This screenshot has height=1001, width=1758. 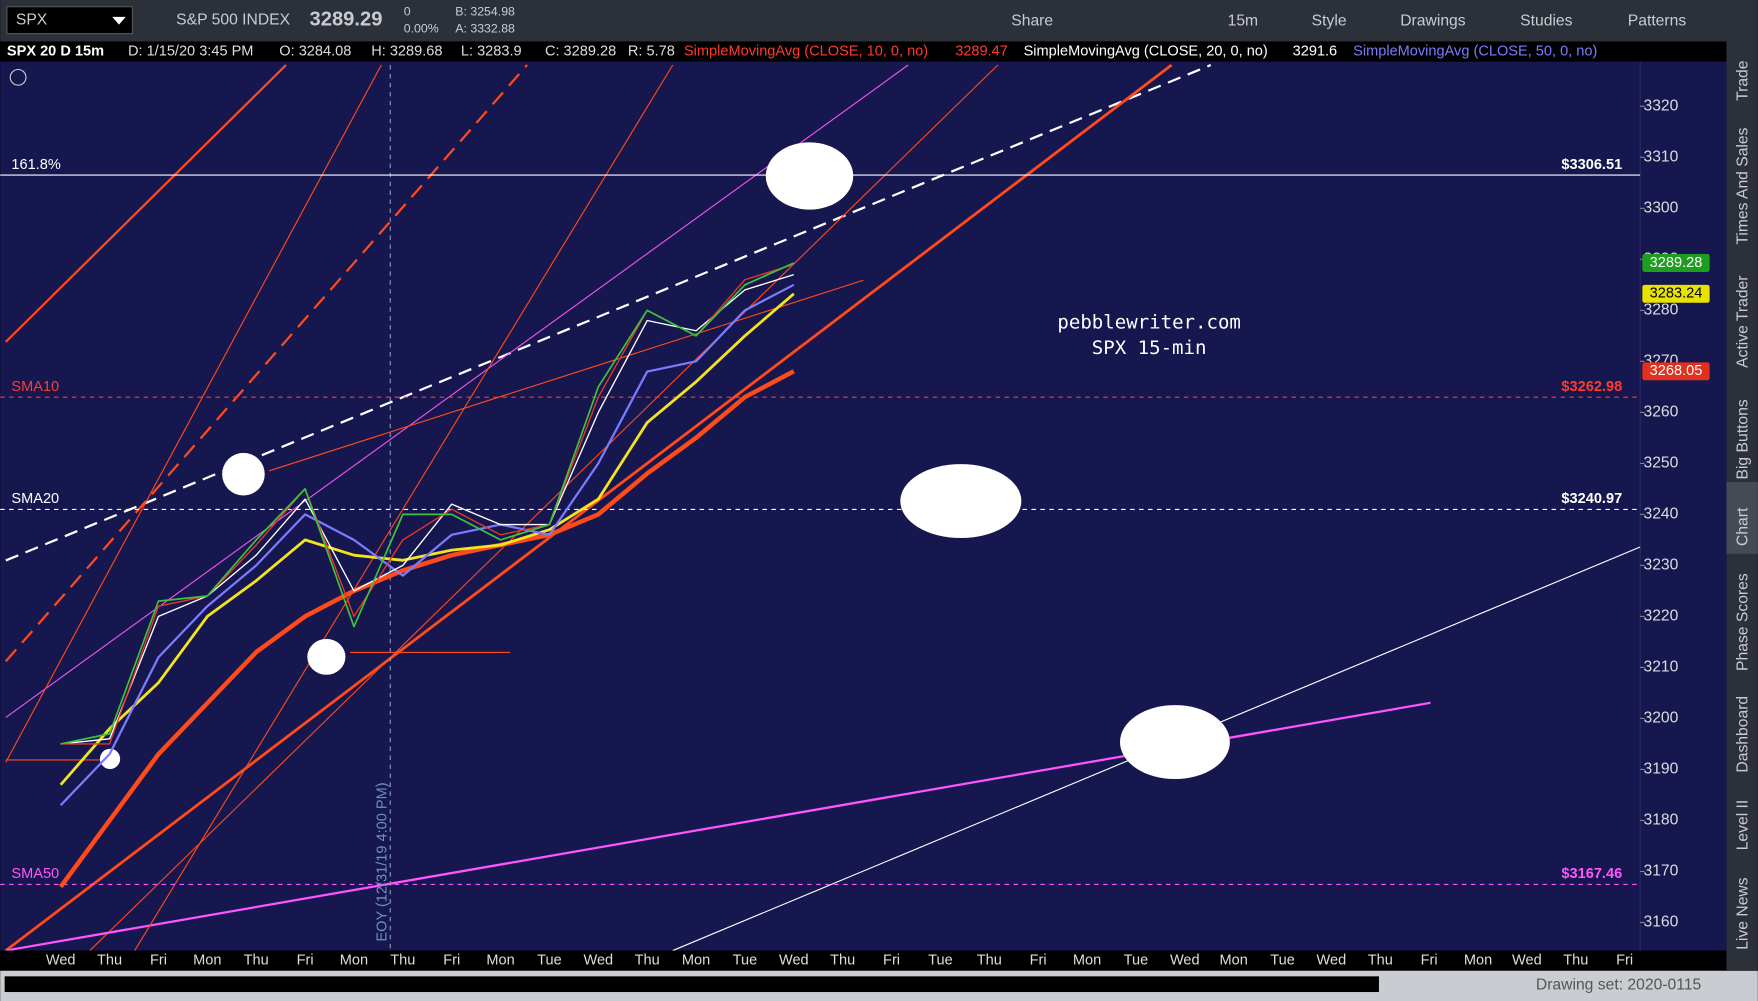 I want to click on level-name: 161.8%, so click(x=35, y=165).